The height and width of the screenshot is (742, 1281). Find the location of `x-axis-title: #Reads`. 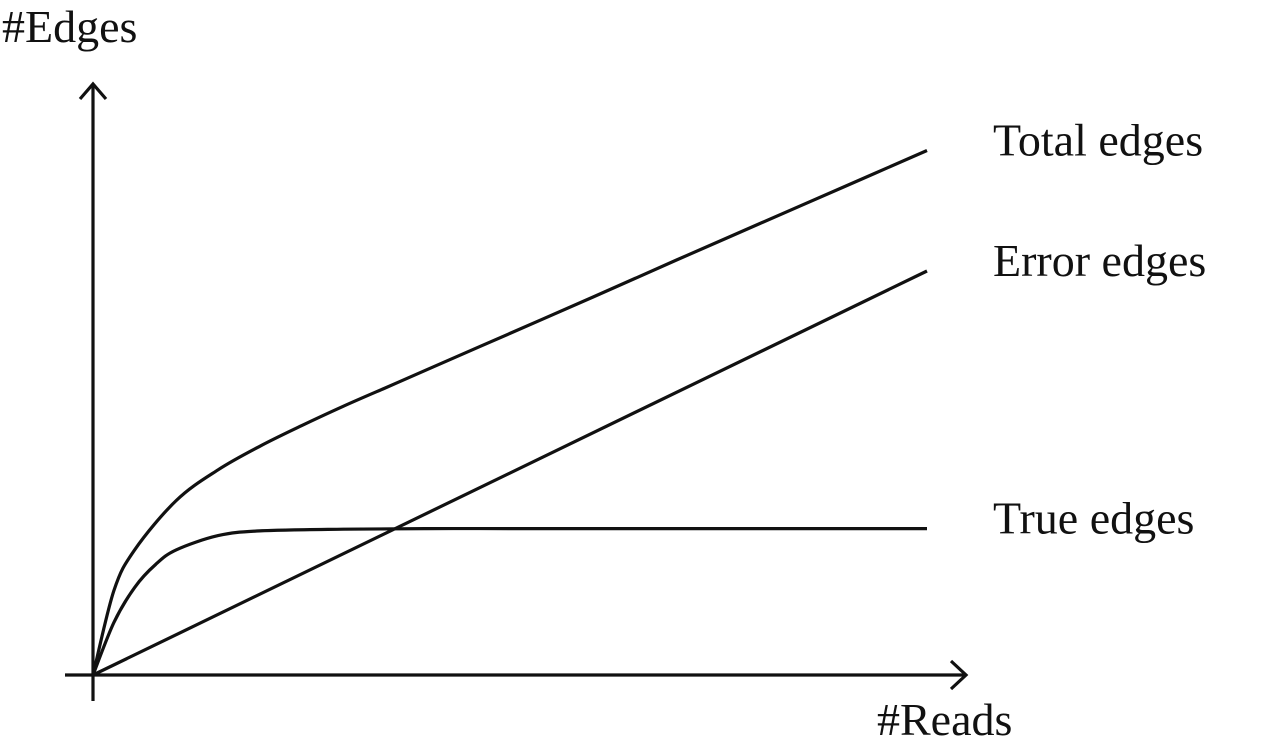

x-axis-title: #Reads is located at coordinates (944, 718).